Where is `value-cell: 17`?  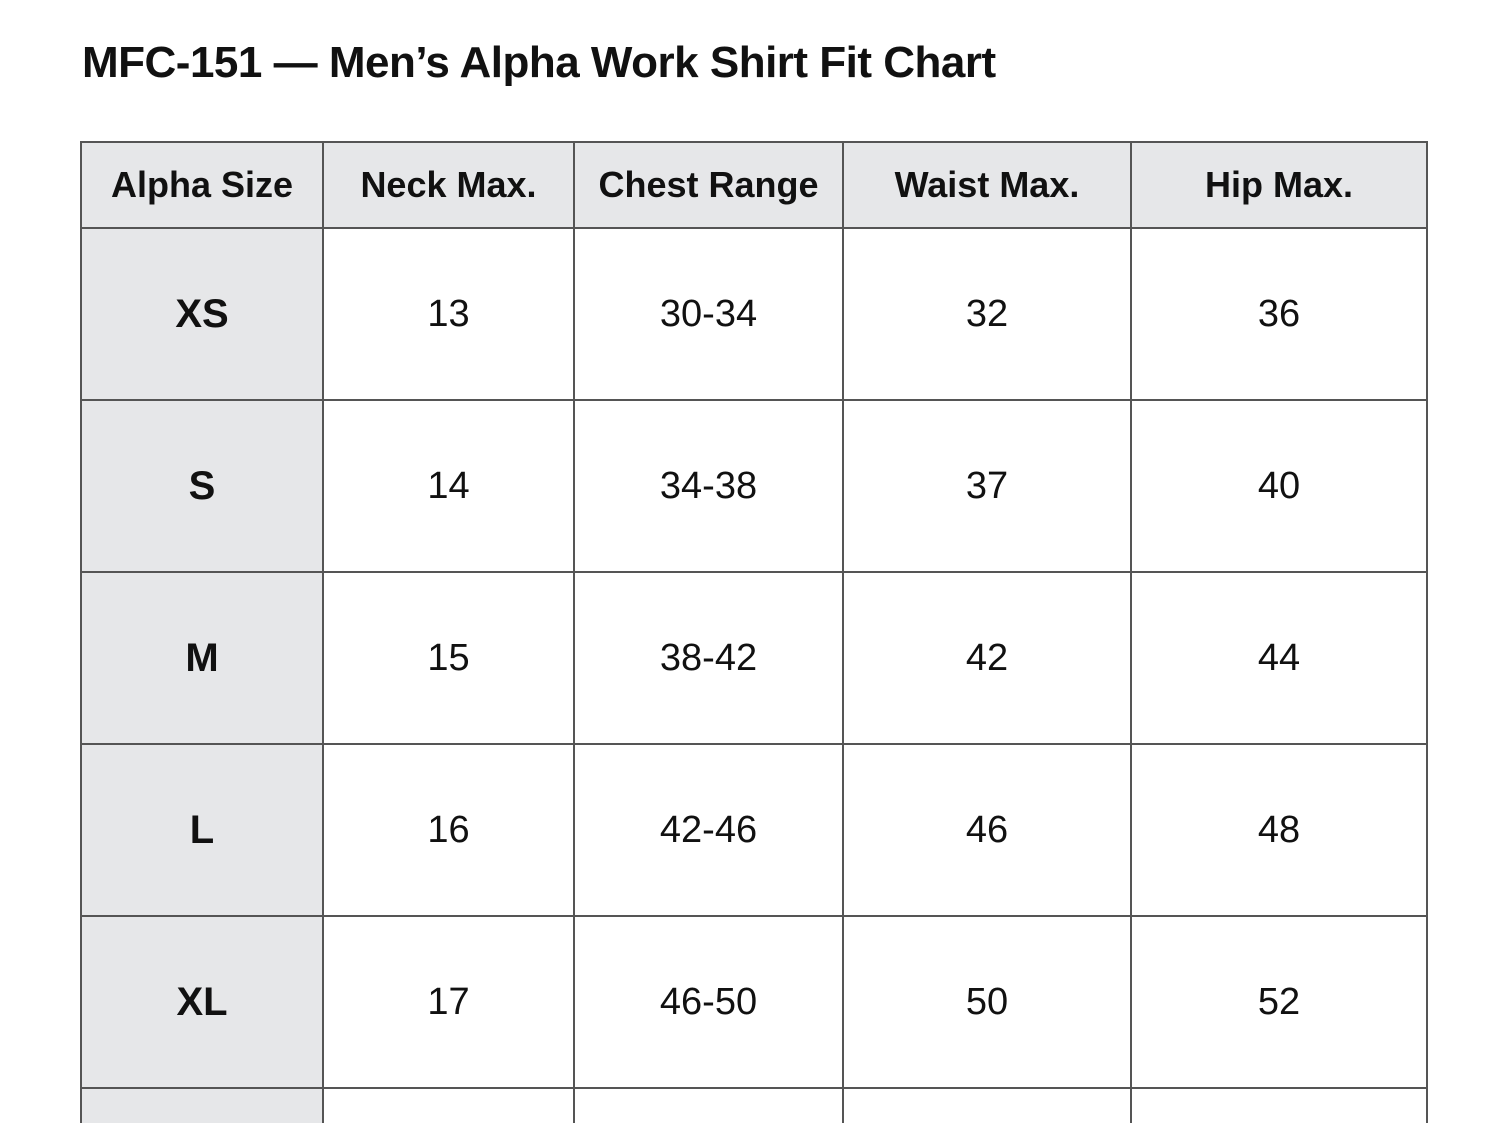 value-cell: 17 is located at coordinates (448, 1002).